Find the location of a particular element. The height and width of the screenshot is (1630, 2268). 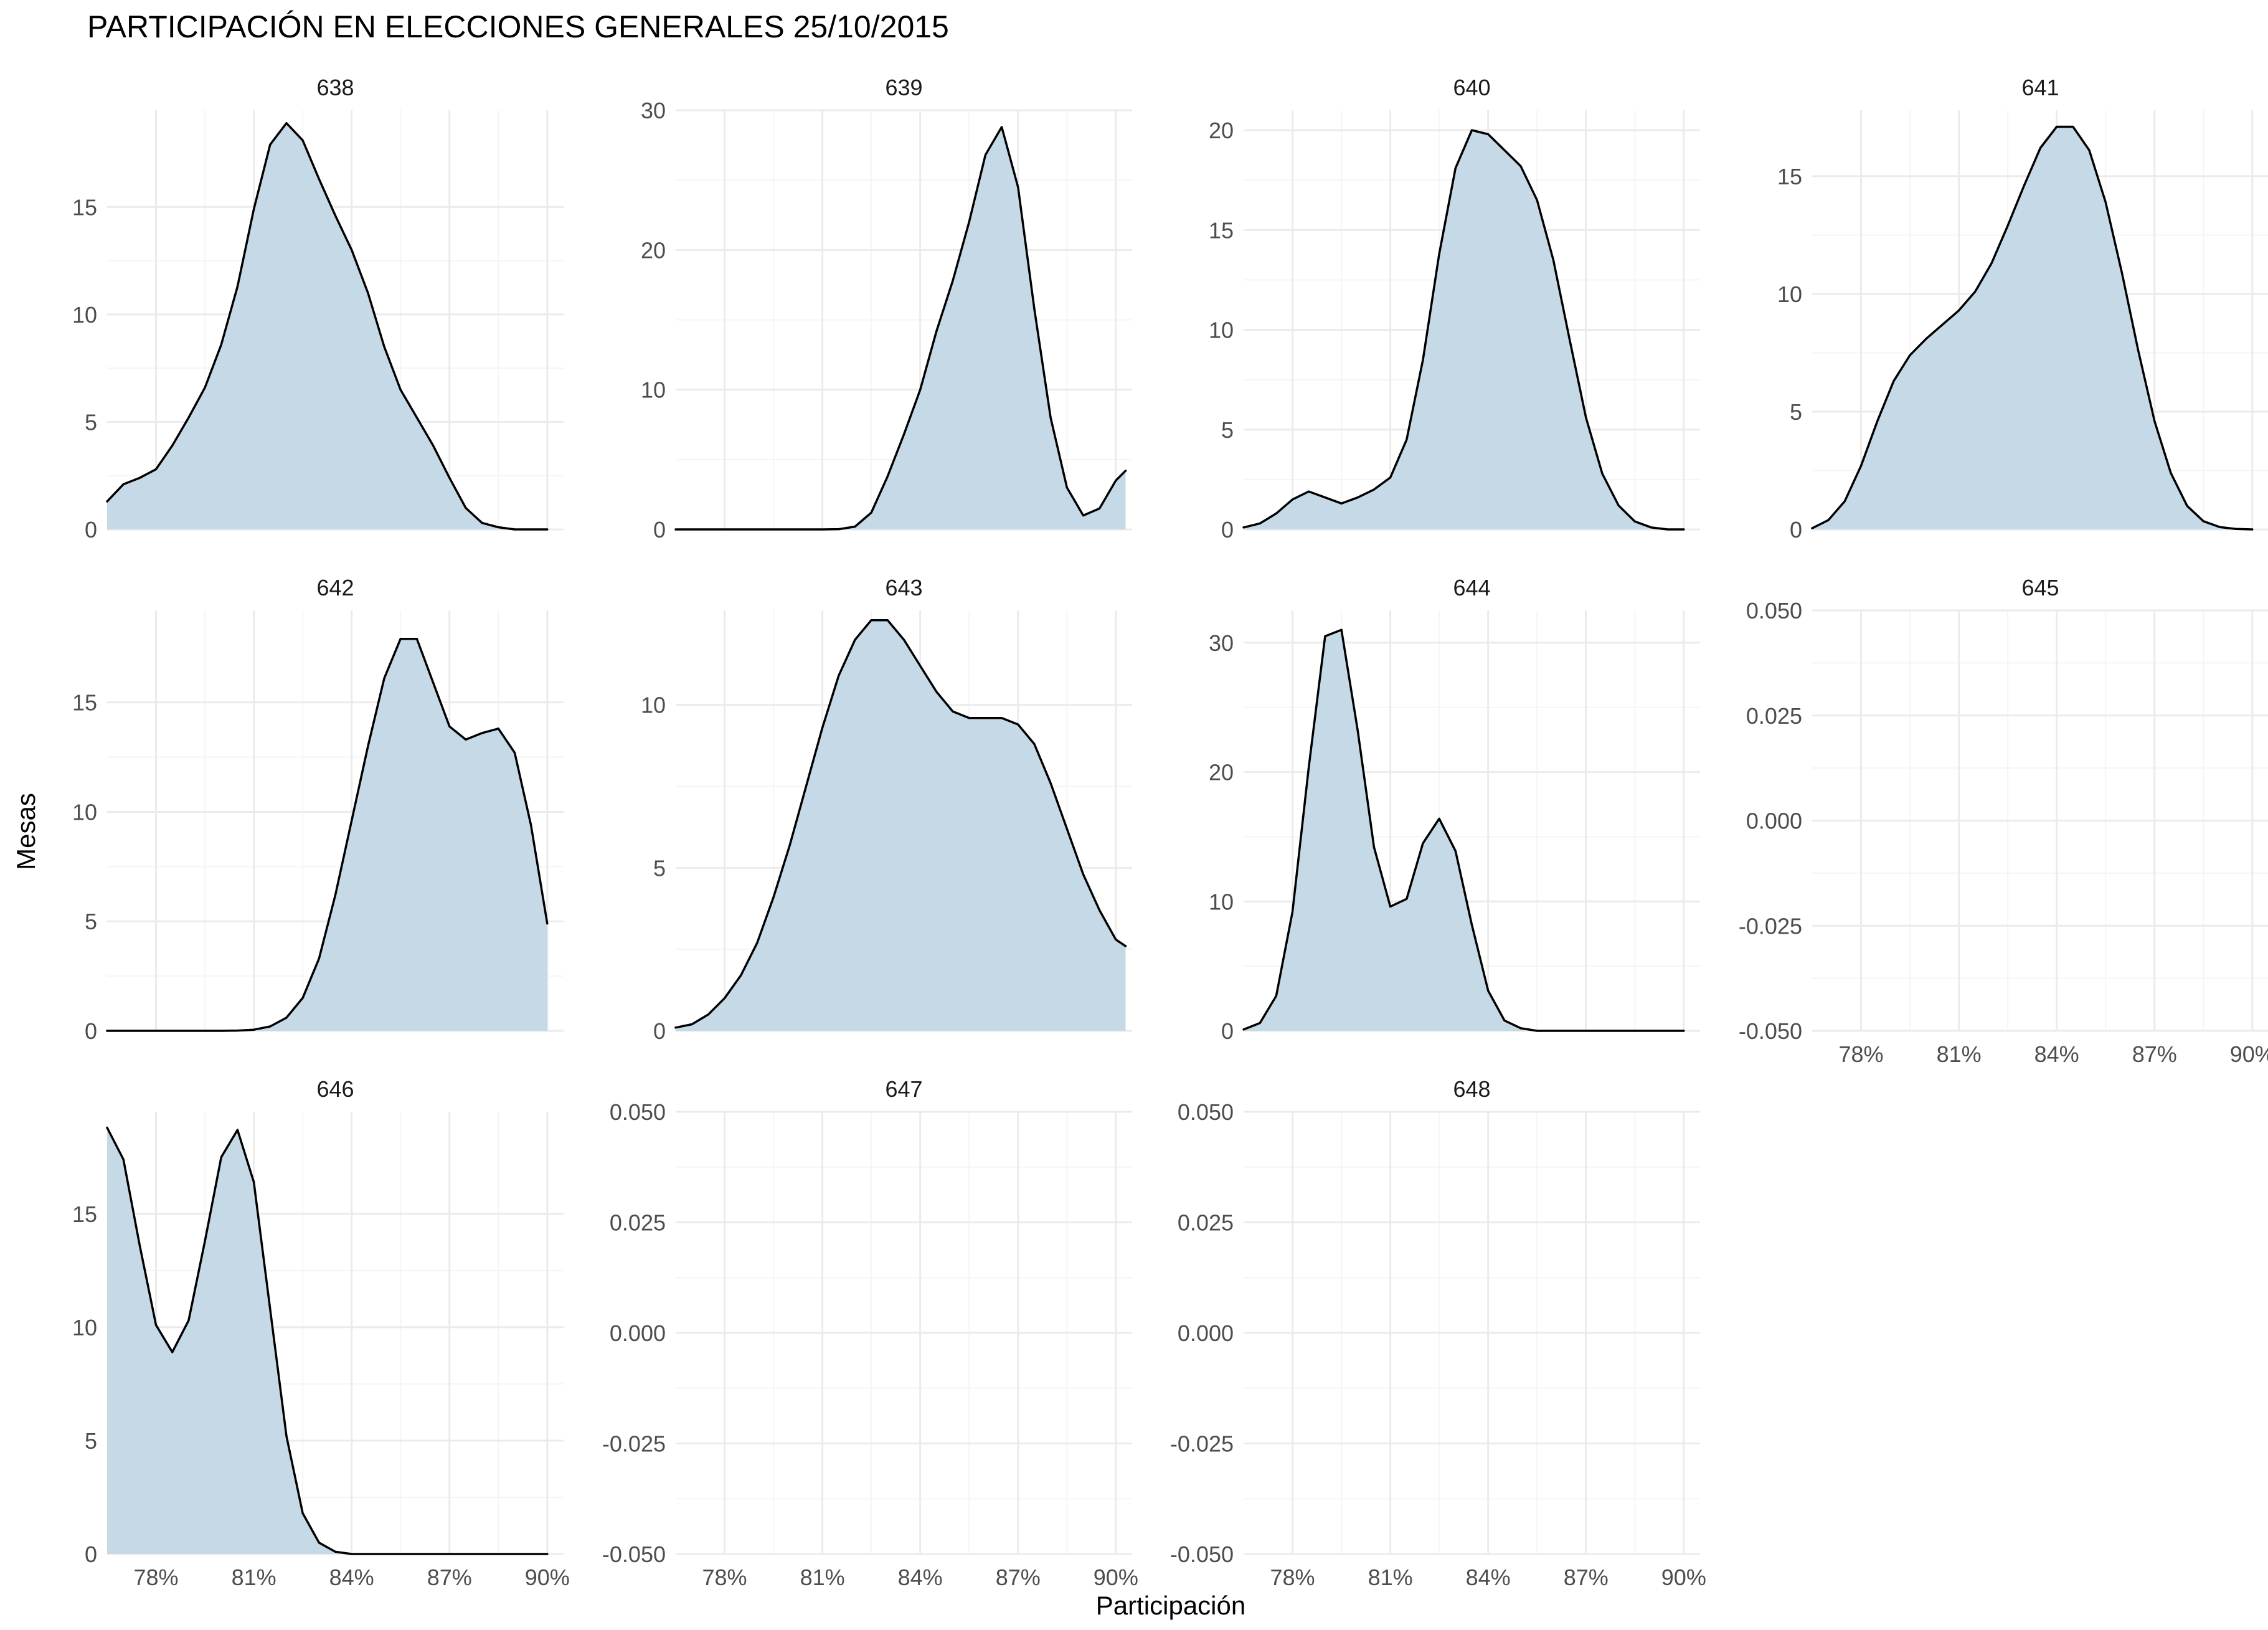

panel-title: 640 is located at coordinates (1471, 87).